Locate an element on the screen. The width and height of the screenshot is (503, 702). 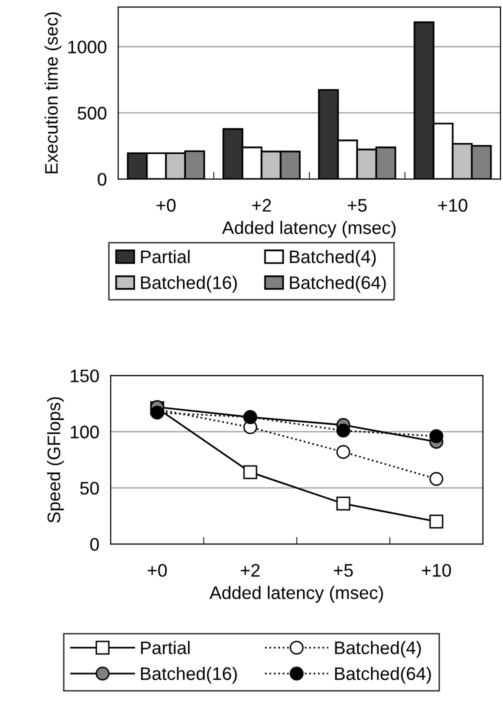
y-axis-title: Speed (GFlops) is located at coordinates (55, 460).